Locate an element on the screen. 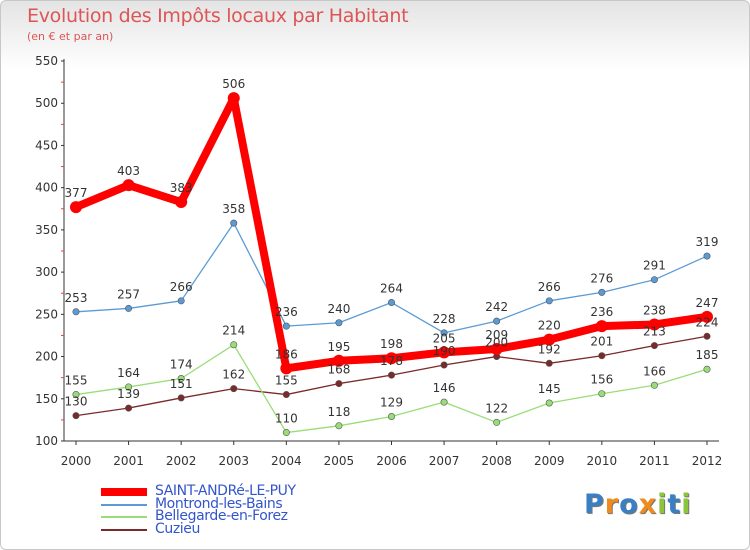  x-tick-label: 2008 is located at coordinates (496, 461).